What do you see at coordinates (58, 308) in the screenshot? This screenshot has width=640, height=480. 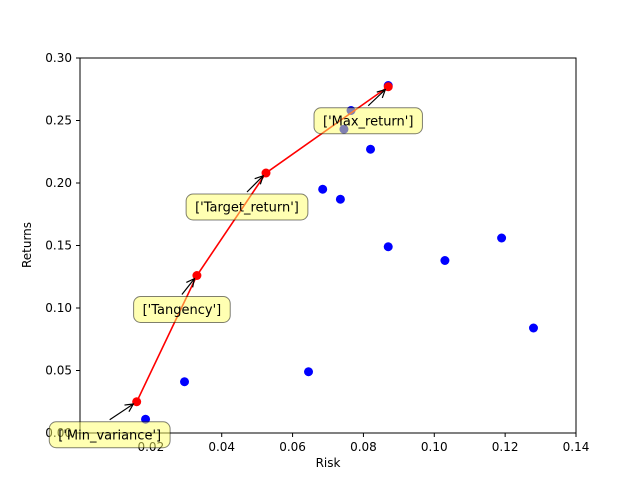 I see `y-tick-label: 0.10` at bounding box center [58, 308].